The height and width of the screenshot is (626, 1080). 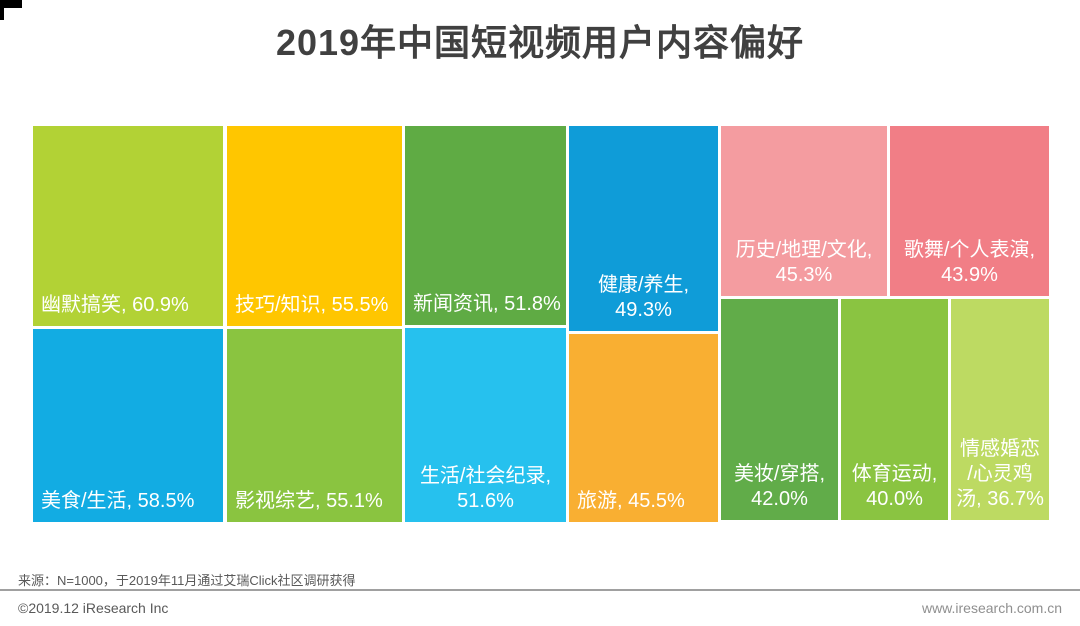 I want to click on treemap-block-film-variety: 影视综艺, 55.1%, so click(x=314, y=425).